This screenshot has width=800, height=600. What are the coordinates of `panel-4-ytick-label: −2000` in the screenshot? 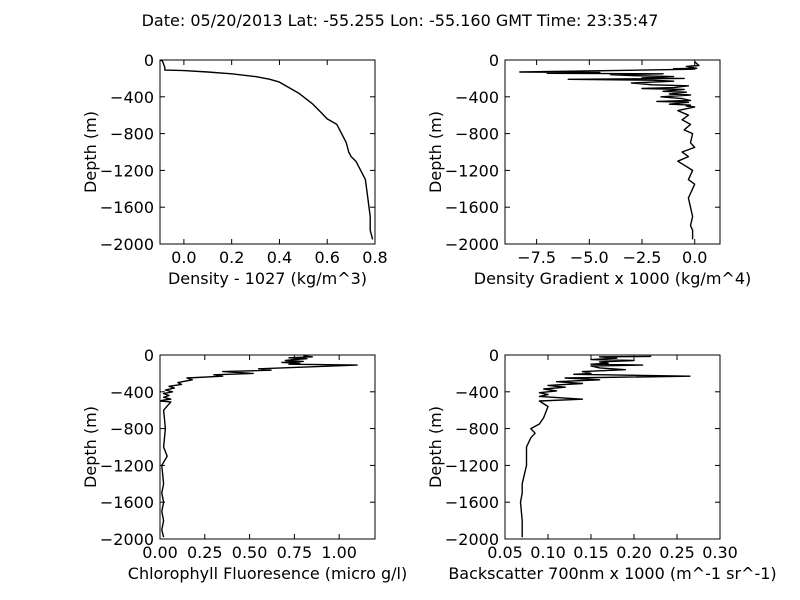 It's located at (472, 539).